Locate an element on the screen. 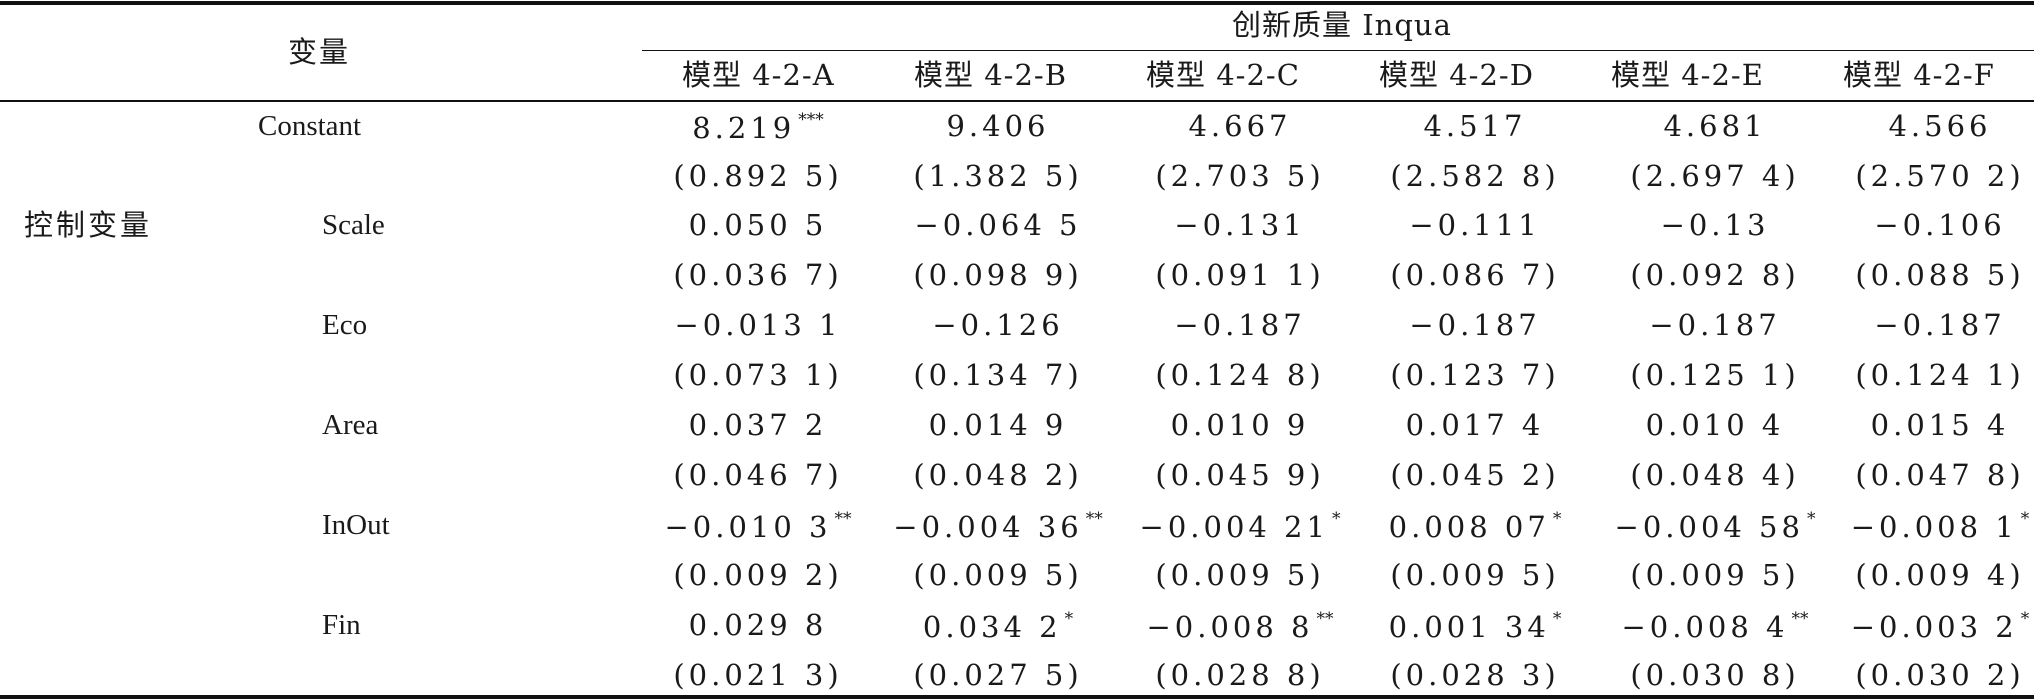 The height and width of the screenshot is (700, 2034). se-scale-col-3: (0.091 1) is located at coordinates (1240, 275).